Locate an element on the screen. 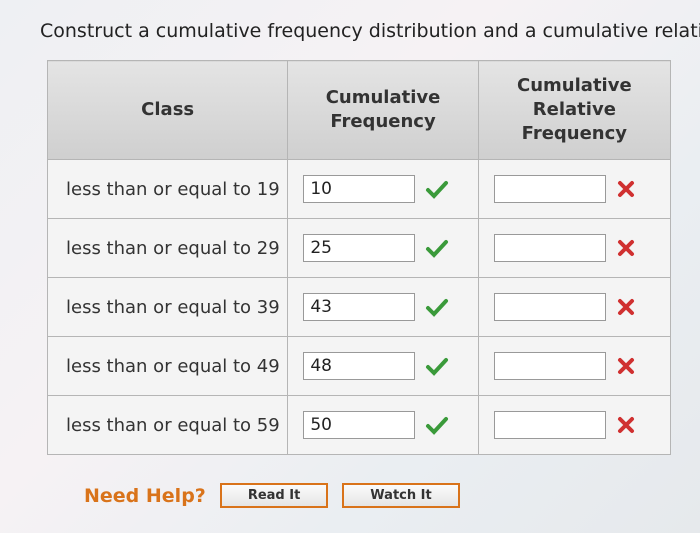 The width and height of the screenshot is (700, 533). table-row: less than or equal to 19 10 is located at coordinates (359, 189).